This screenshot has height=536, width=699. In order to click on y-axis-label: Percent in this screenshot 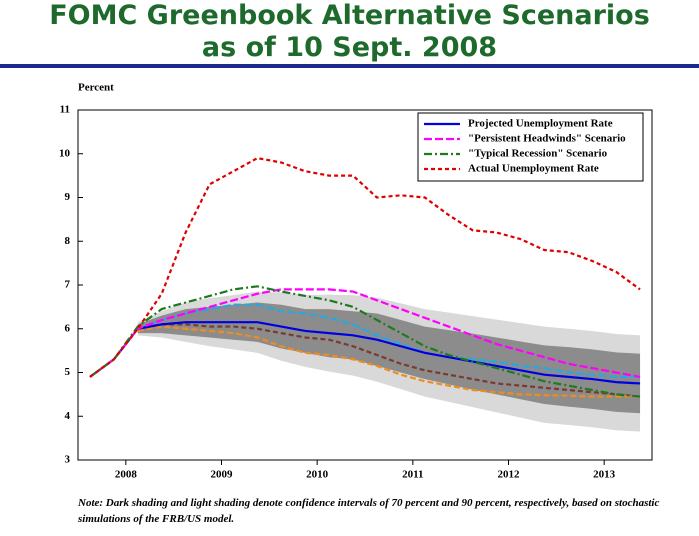, I will do `click(96, 88)`.